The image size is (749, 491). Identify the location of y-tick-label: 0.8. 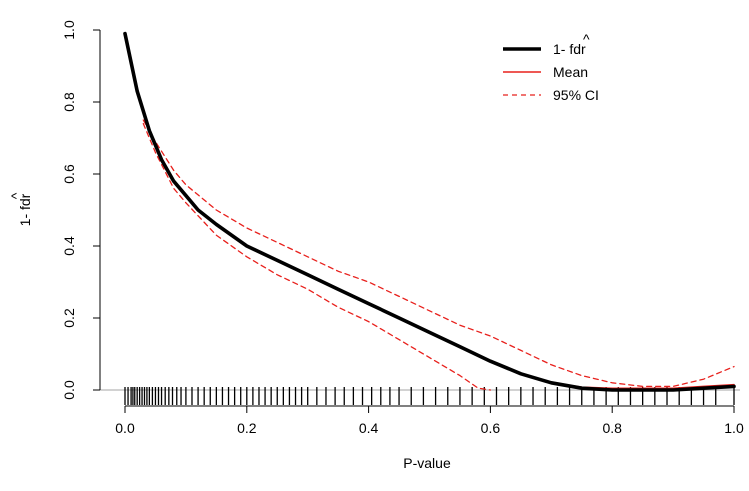
(69, 102).